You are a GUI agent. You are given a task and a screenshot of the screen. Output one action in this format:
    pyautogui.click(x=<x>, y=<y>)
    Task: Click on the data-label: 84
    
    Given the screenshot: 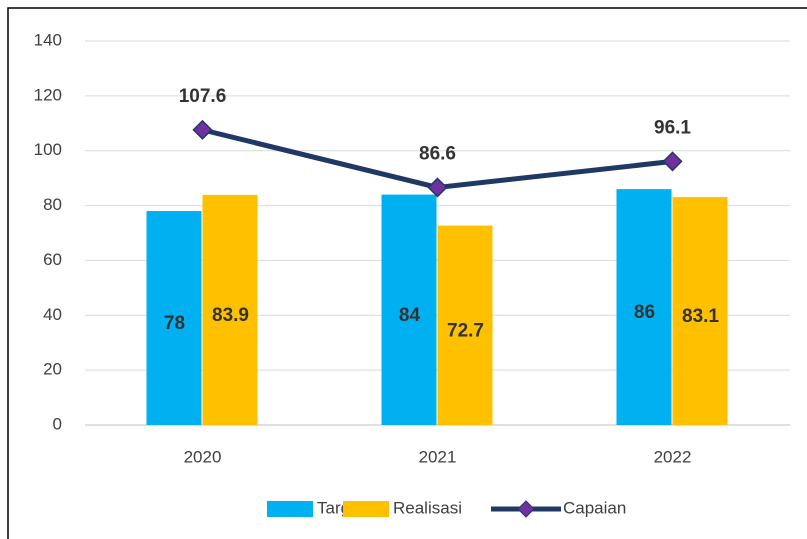 What is the action you would take?
    pyautogui.click(x=410, y=315)
    